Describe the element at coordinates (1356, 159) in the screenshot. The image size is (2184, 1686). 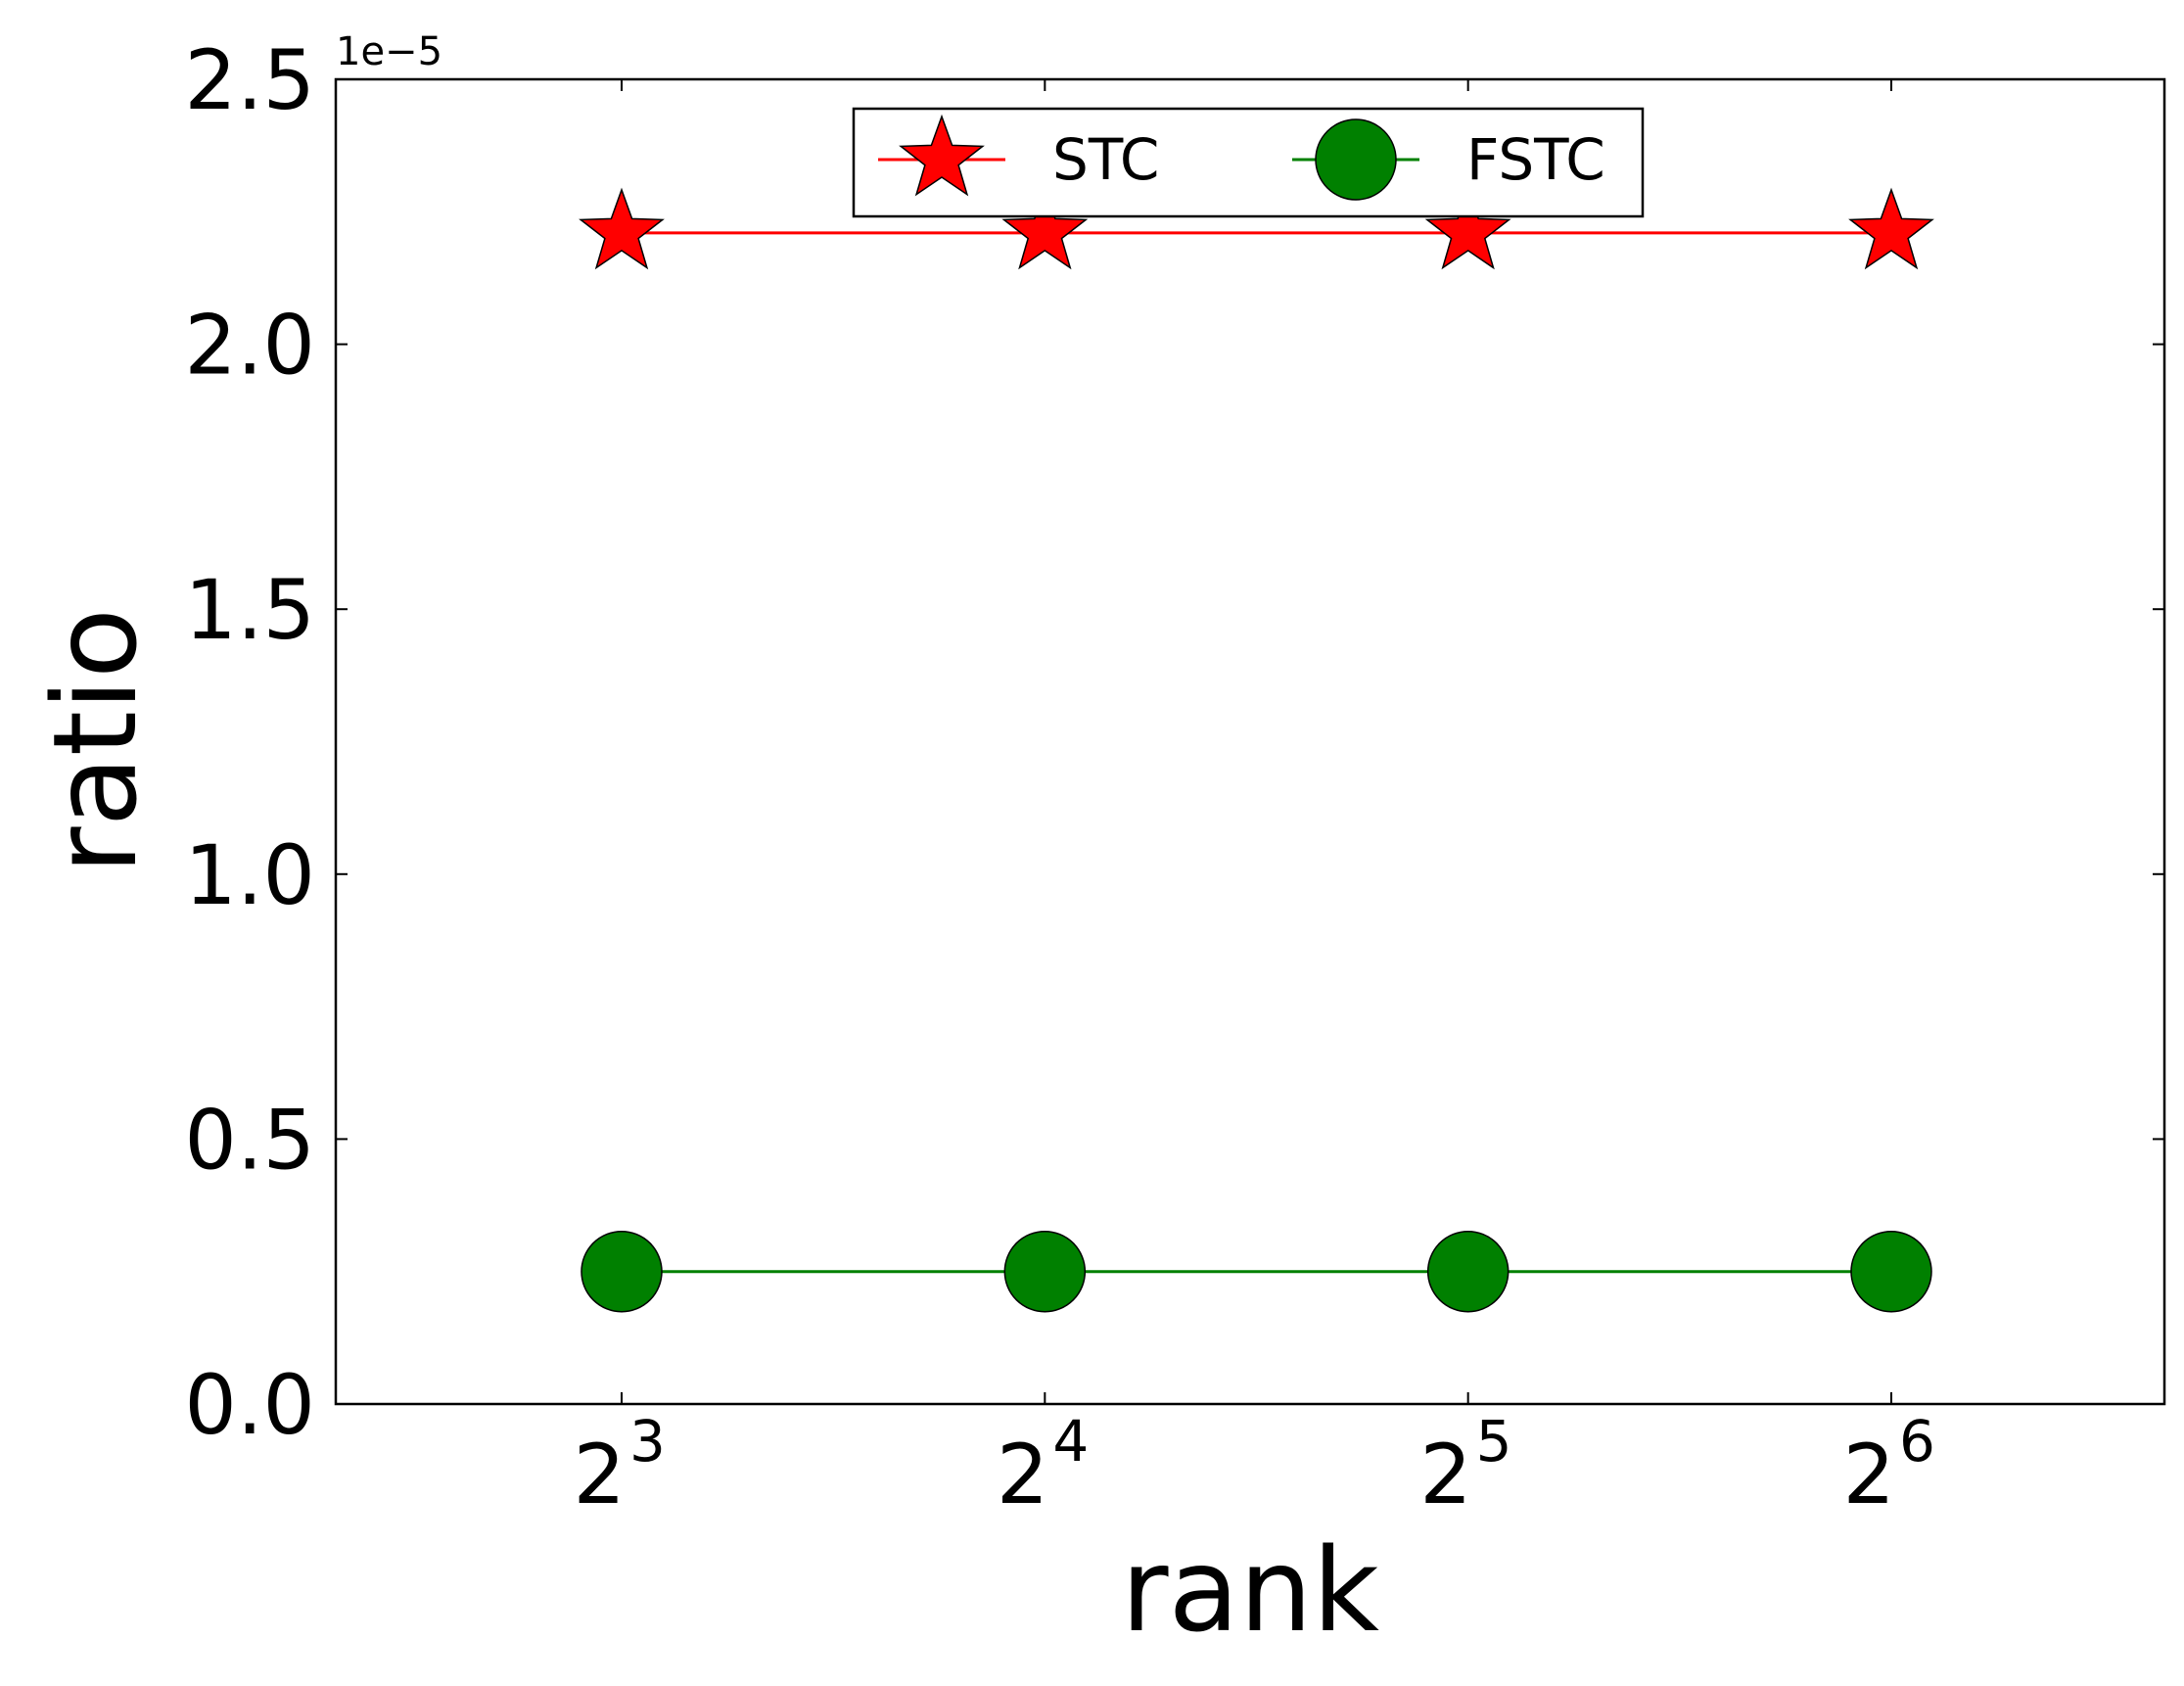
I see `legend-marker-fstc` at that location.